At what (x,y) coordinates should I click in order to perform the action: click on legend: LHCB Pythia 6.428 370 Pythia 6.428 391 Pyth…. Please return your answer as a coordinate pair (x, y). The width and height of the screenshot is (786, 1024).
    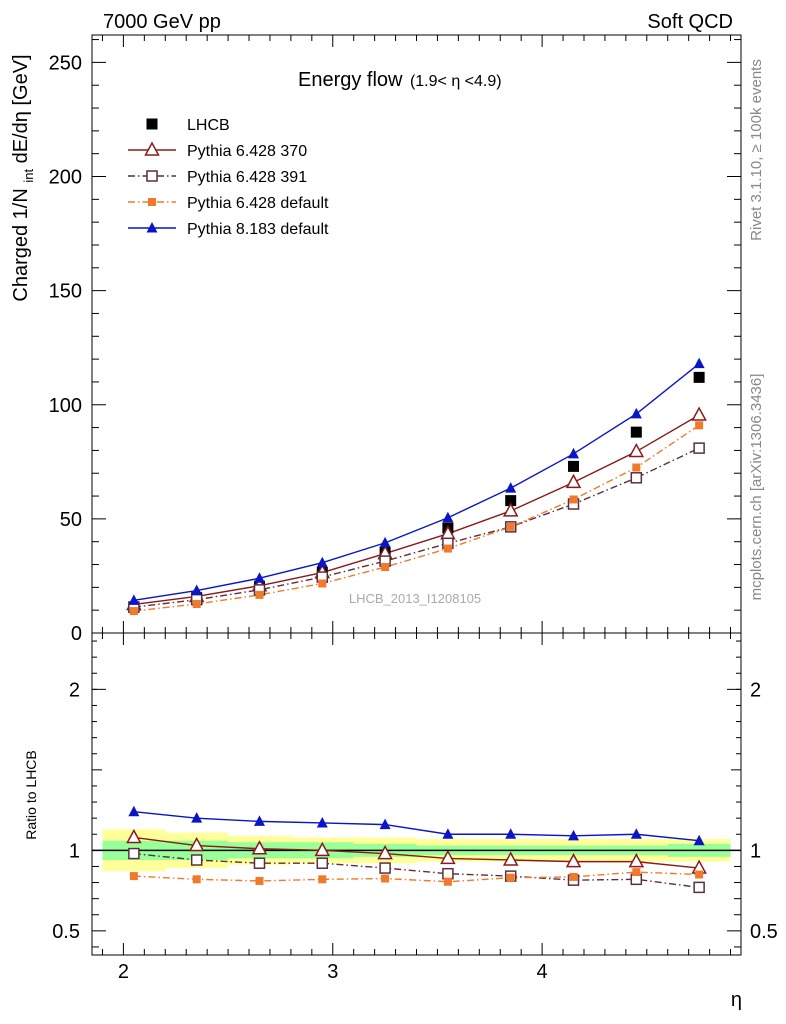
    Looking at the image, I should click on (228, 177).